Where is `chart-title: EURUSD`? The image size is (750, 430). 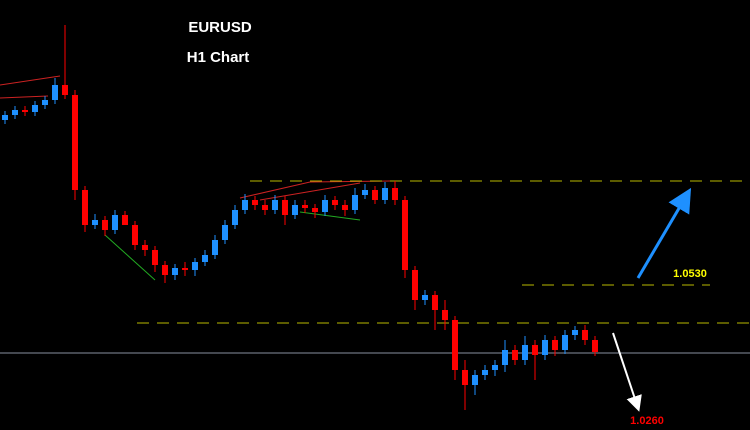
chart-title: EURUSD is located at coordinates (220, 27).